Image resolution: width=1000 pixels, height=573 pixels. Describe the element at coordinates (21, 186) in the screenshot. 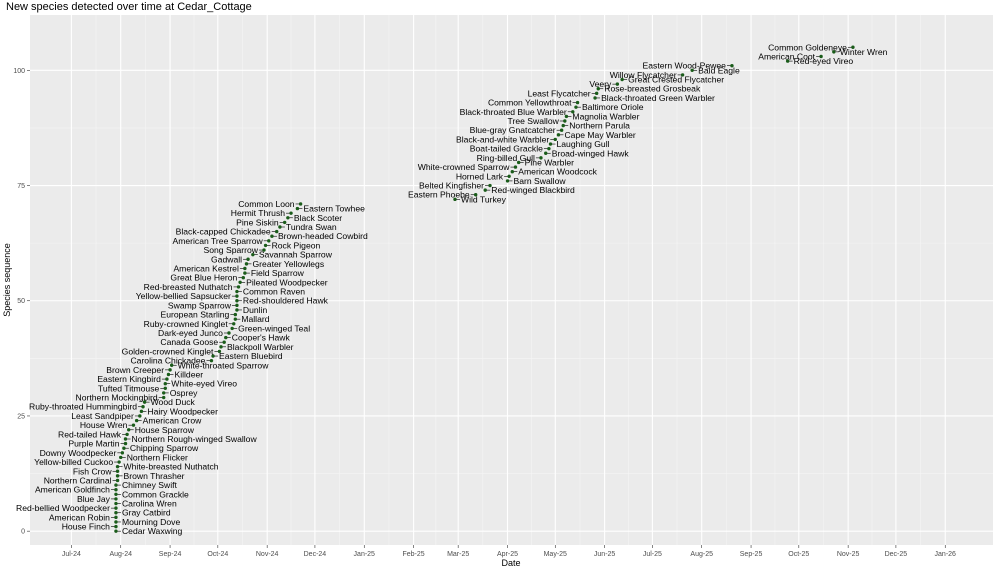

I see `y-tick-label: 75` at that location.